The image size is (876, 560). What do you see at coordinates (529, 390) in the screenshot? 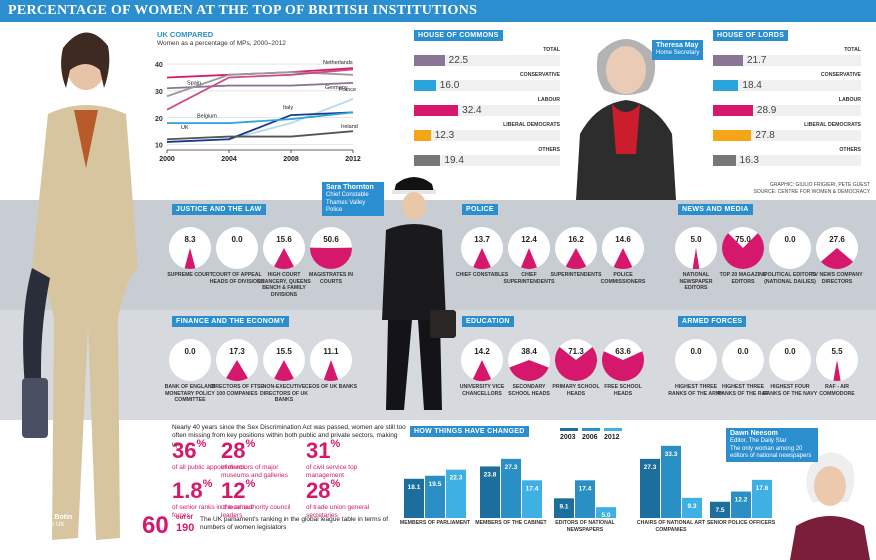
I see `pie-category: SECONDARY SCHOOL HEADS` at bounding box center [529, 390].